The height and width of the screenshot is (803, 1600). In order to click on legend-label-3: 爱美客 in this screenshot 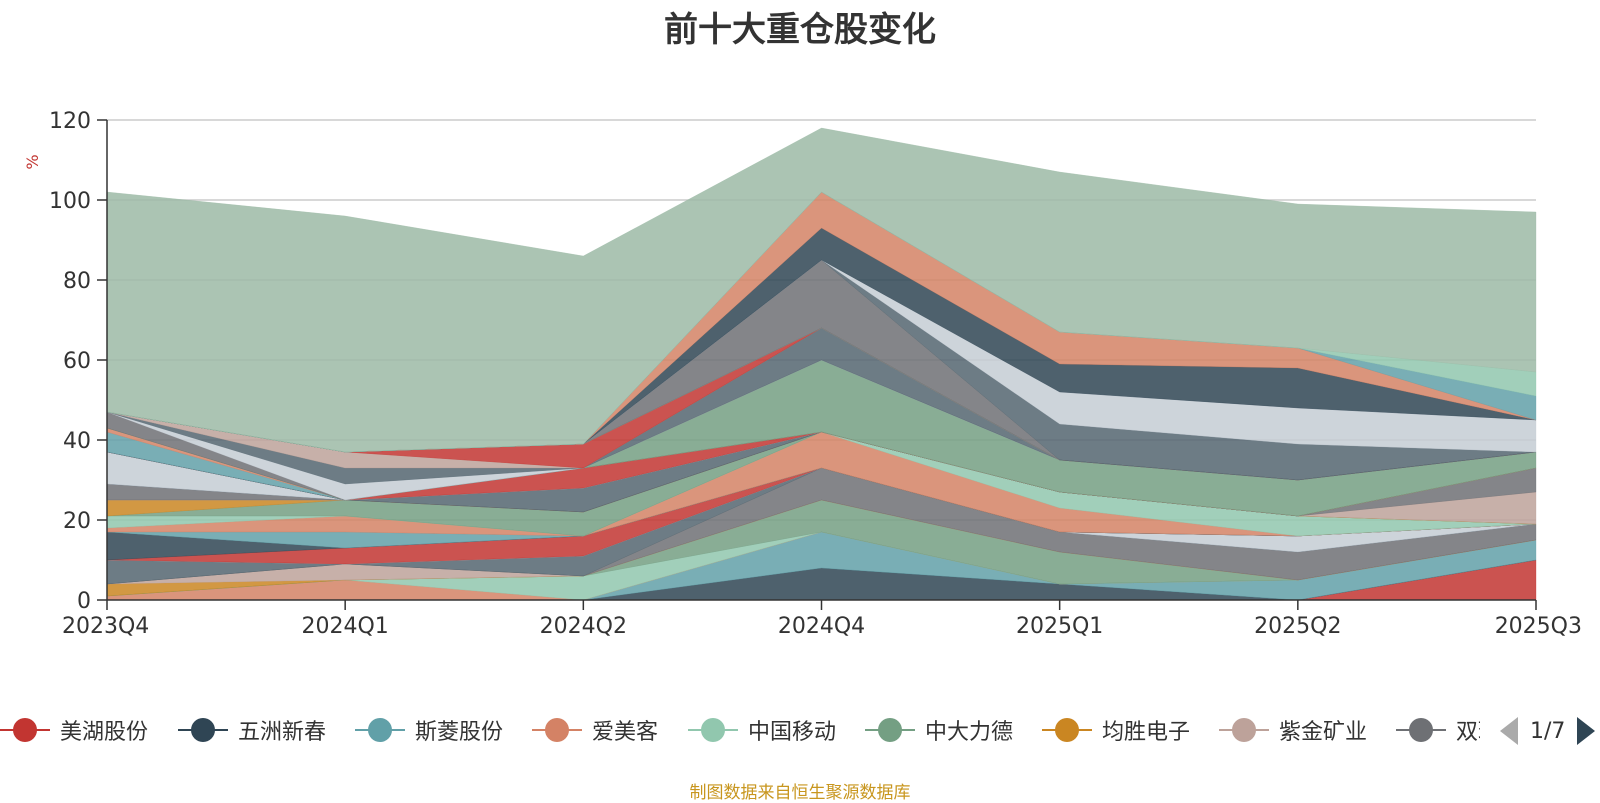, I will do `click(625, 732)`.